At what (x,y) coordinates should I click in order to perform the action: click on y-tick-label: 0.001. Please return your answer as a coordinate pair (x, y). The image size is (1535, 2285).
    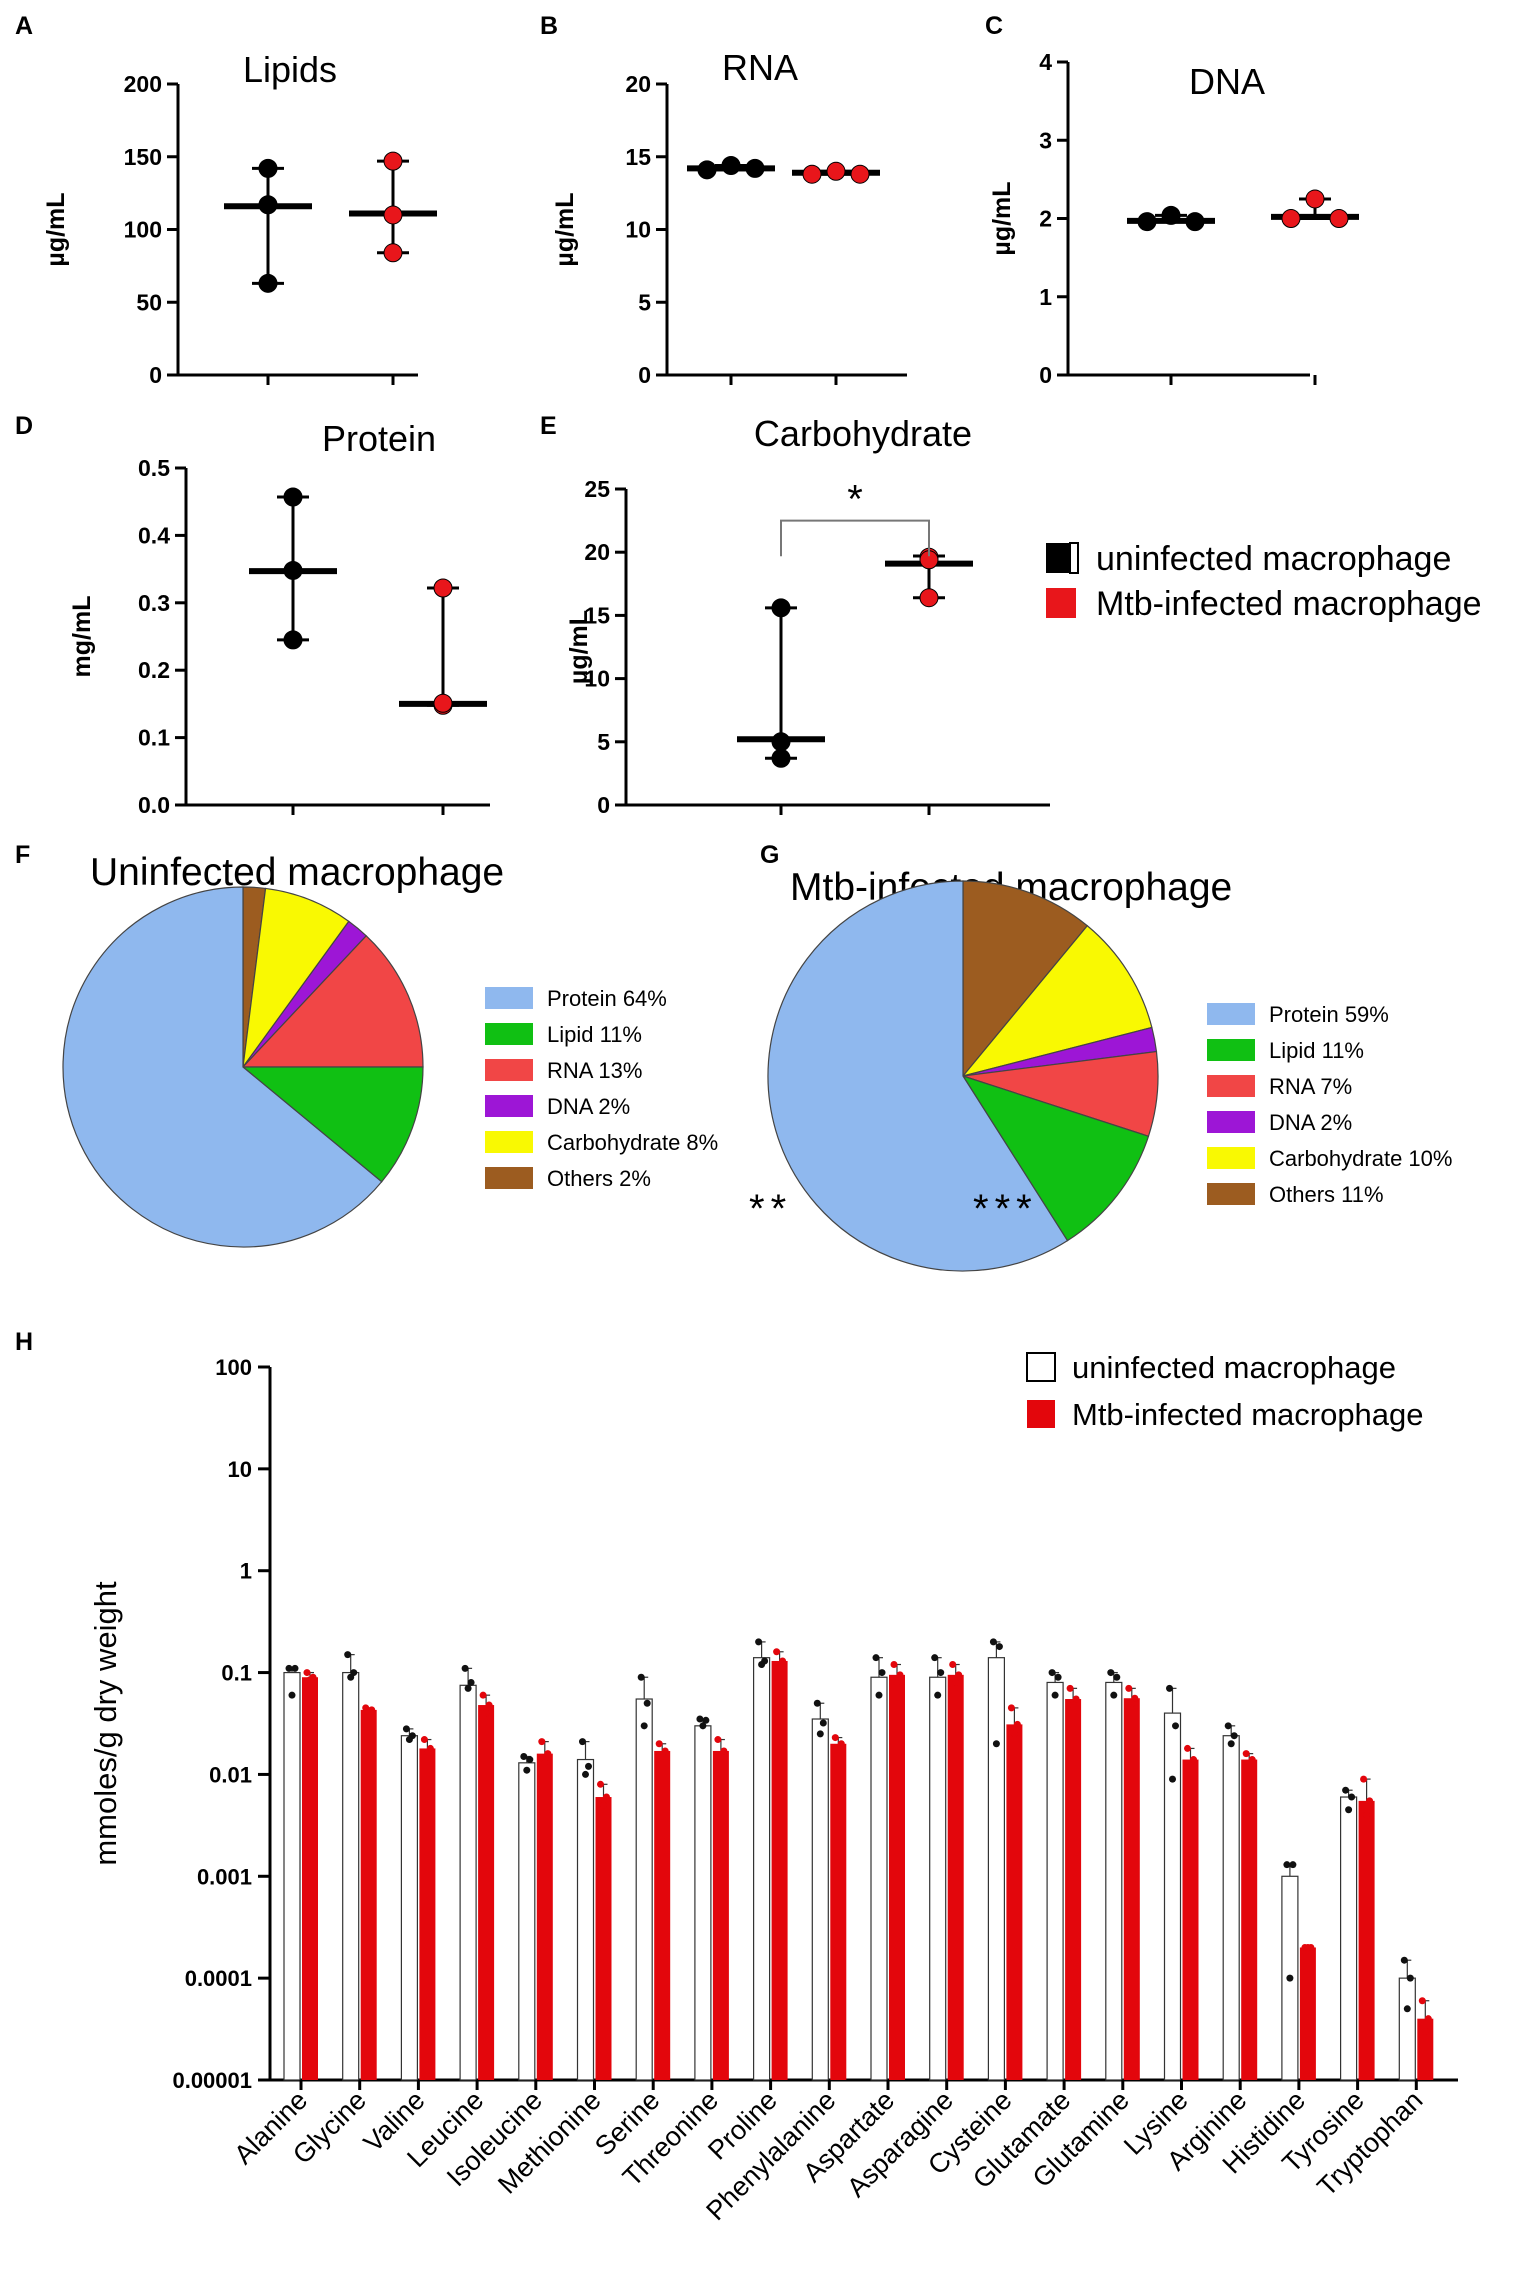
    Looking at the image, I should click on (224, 1876).